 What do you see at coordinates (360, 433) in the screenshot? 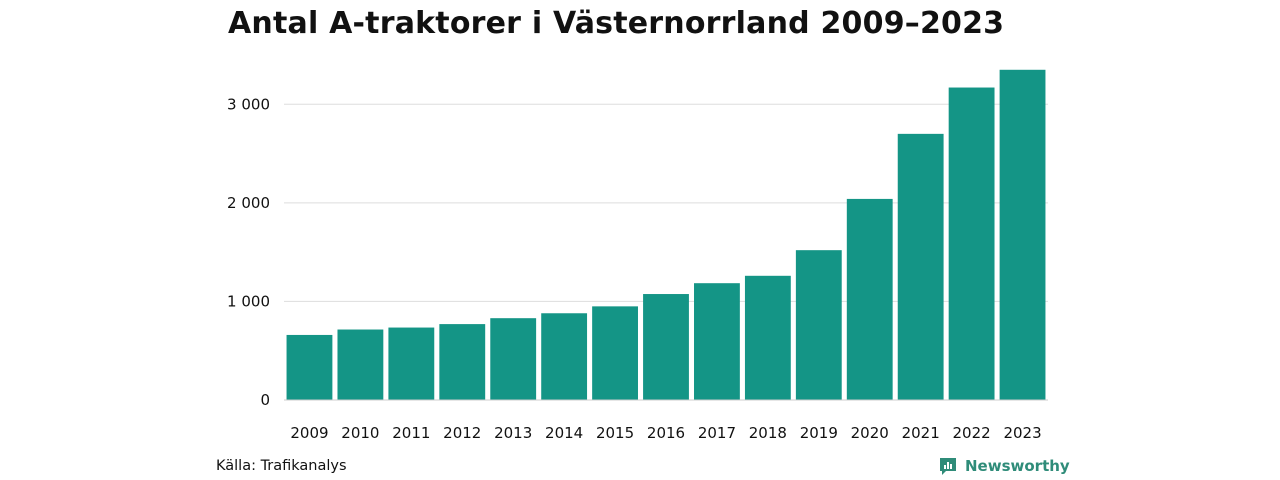
I see `x-tick-label: 2010` at bounding box center [360, 433].